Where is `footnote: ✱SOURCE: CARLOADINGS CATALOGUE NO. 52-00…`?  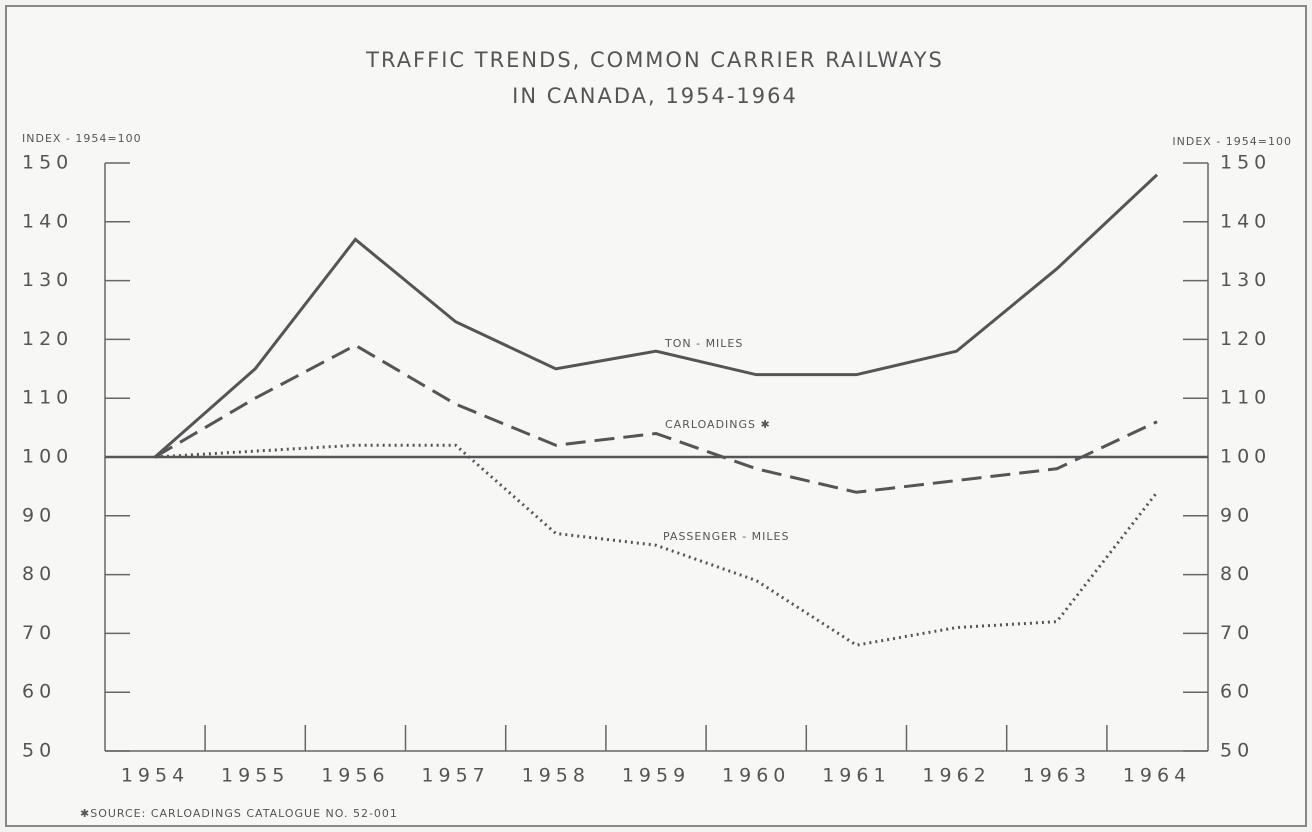
footnote: ✱SOURCE: CARLOADINGS CATALOGUE NO. 52-00… is located at coordinates (239, 813).